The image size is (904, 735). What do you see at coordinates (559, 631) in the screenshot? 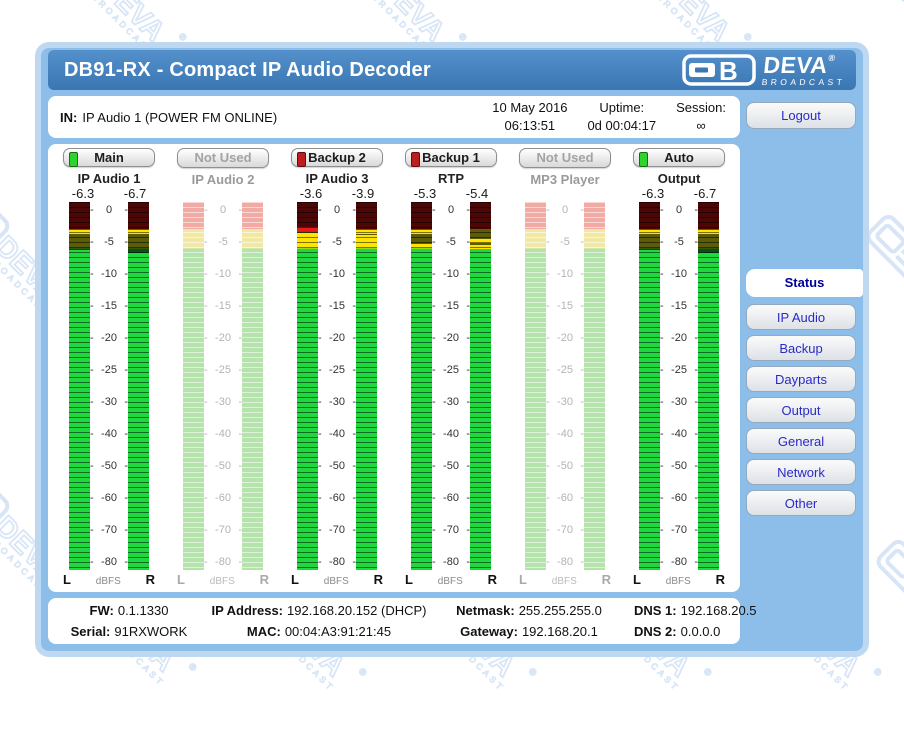
I see `info-value: 192.168.20.1` at bounding box center [559, 631].